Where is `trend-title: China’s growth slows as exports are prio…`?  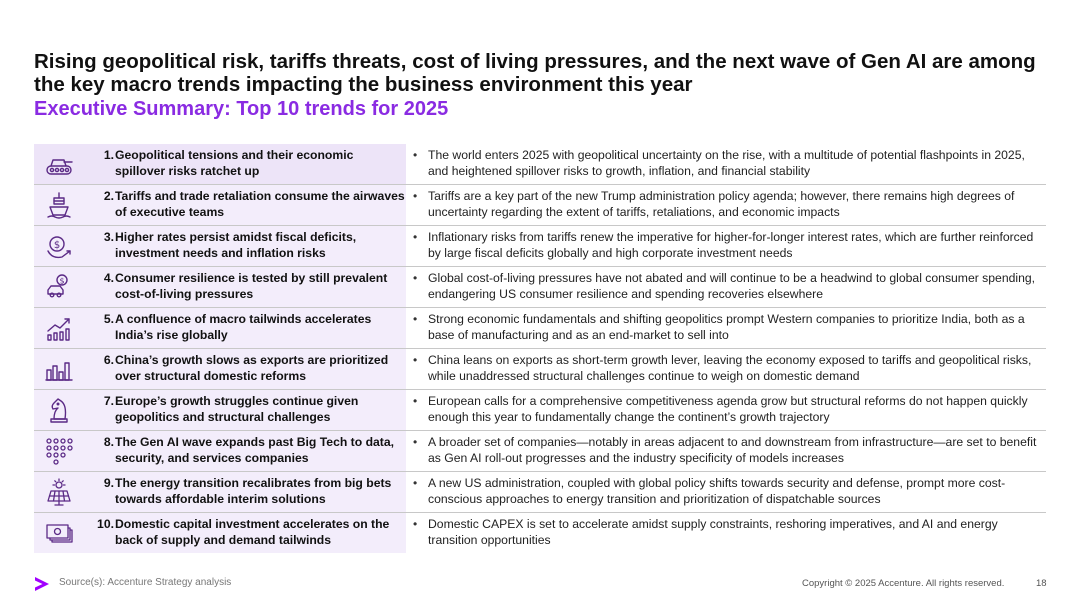
trend-title: China’s growth slows as exports are prio… is located at coordinates (252, 368).